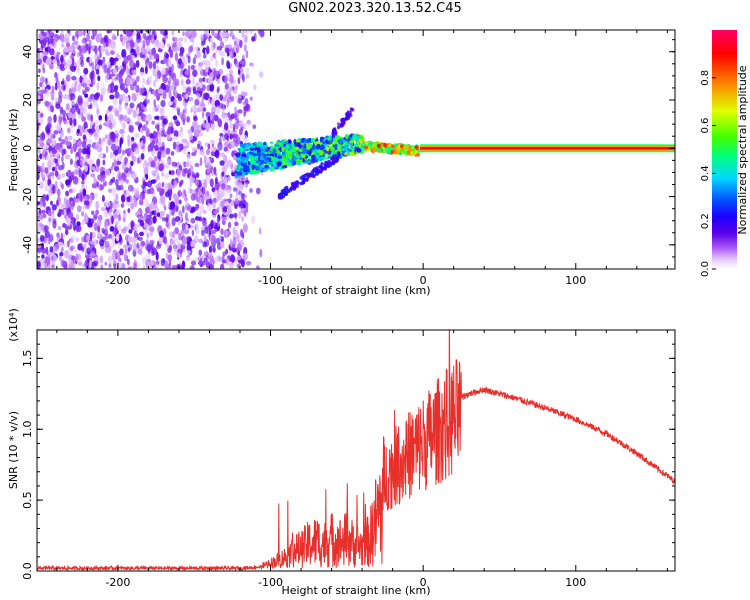 Image resolution: width=750 pixels, height=600 pixels. Describe the element at coordinates (320, 166) in the screenshot. I see `chirp-branch-blob` at that location.